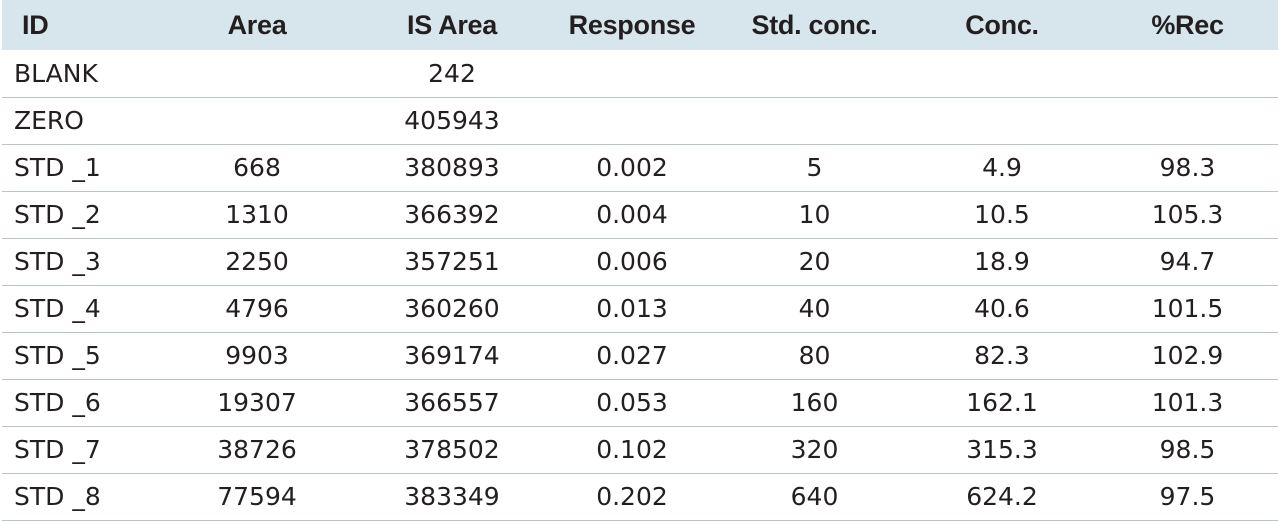  I want to click on table-row: STD _7 38726 378502 0.102 320 315.3 98.5, so click(640, 449).